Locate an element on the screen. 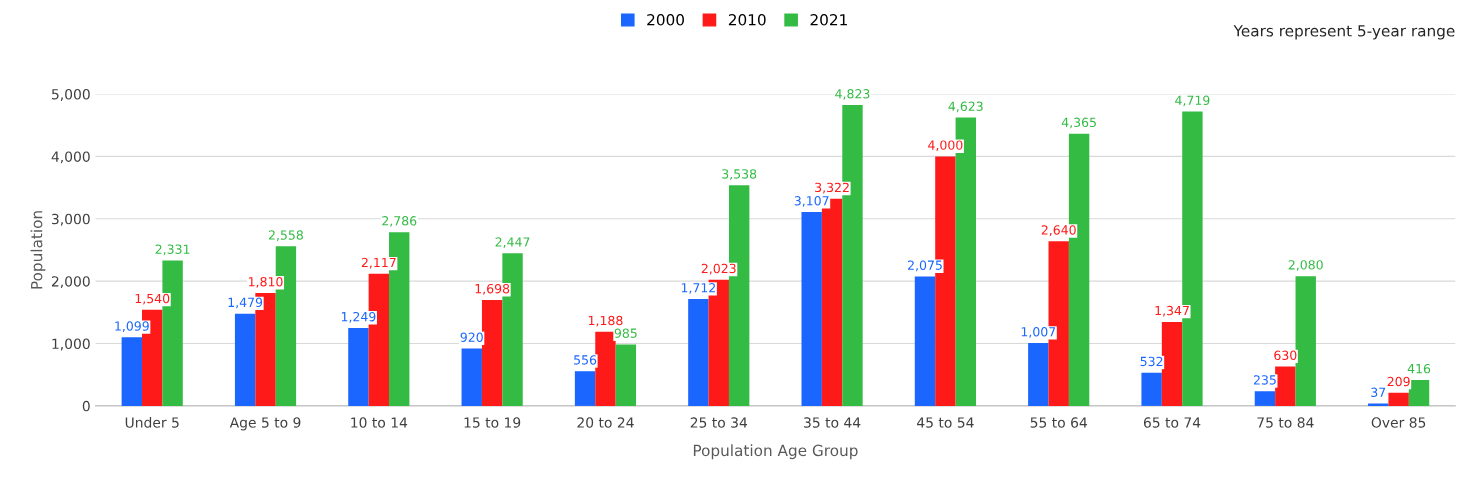 This screenshot has height=495, width=1470. data-label: 4,000 is located at coordinates (945, 146).